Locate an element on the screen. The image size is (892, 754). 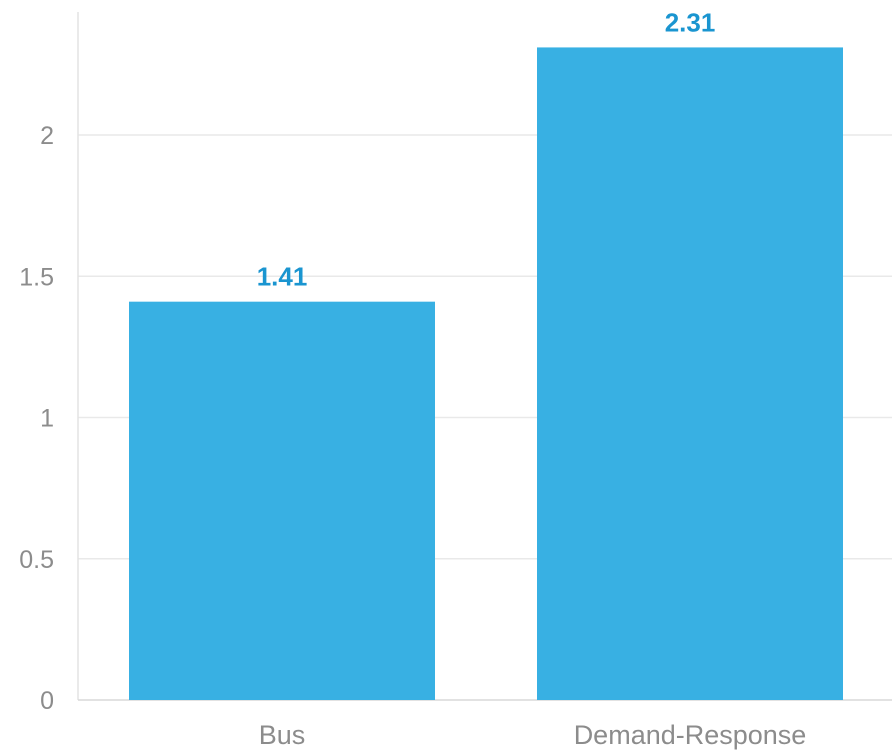
x-tick-label: Bus is located at coordinates (282, 735).